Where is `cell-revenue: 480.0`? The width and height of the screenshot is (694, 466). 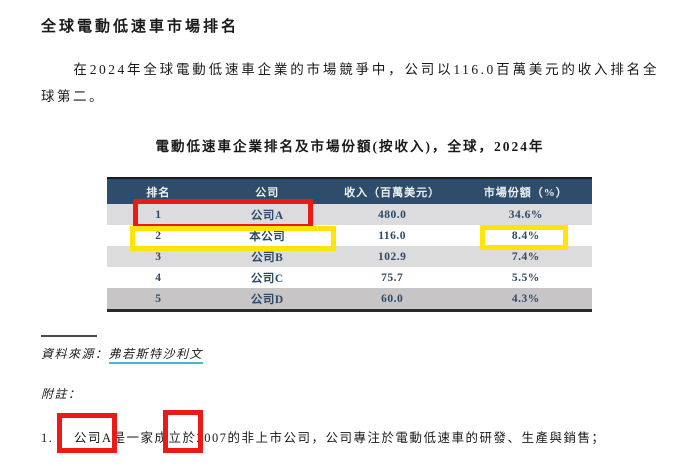
cell-revenue: 480.0 is located at coordinates (392, 214).